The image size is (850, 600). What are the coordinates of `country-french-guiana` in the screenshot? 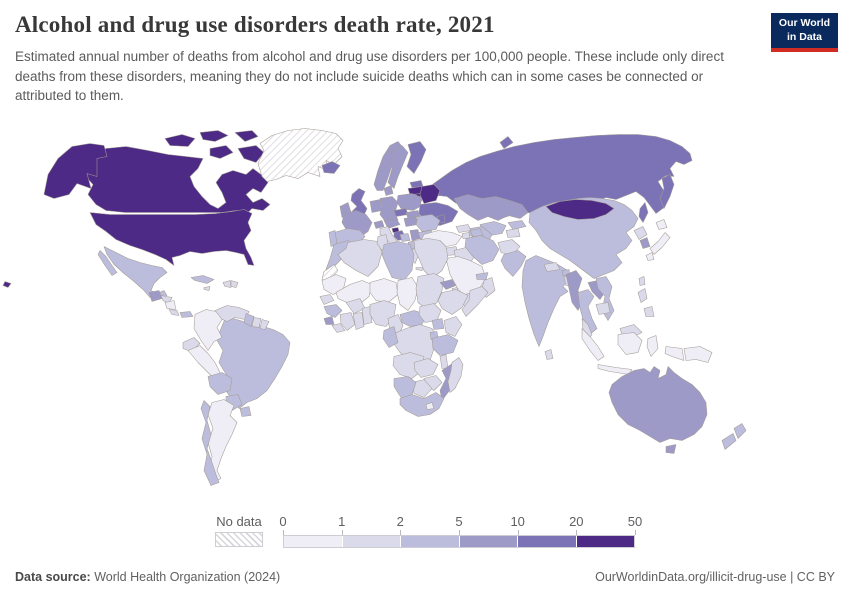 It's located at (264, 324).